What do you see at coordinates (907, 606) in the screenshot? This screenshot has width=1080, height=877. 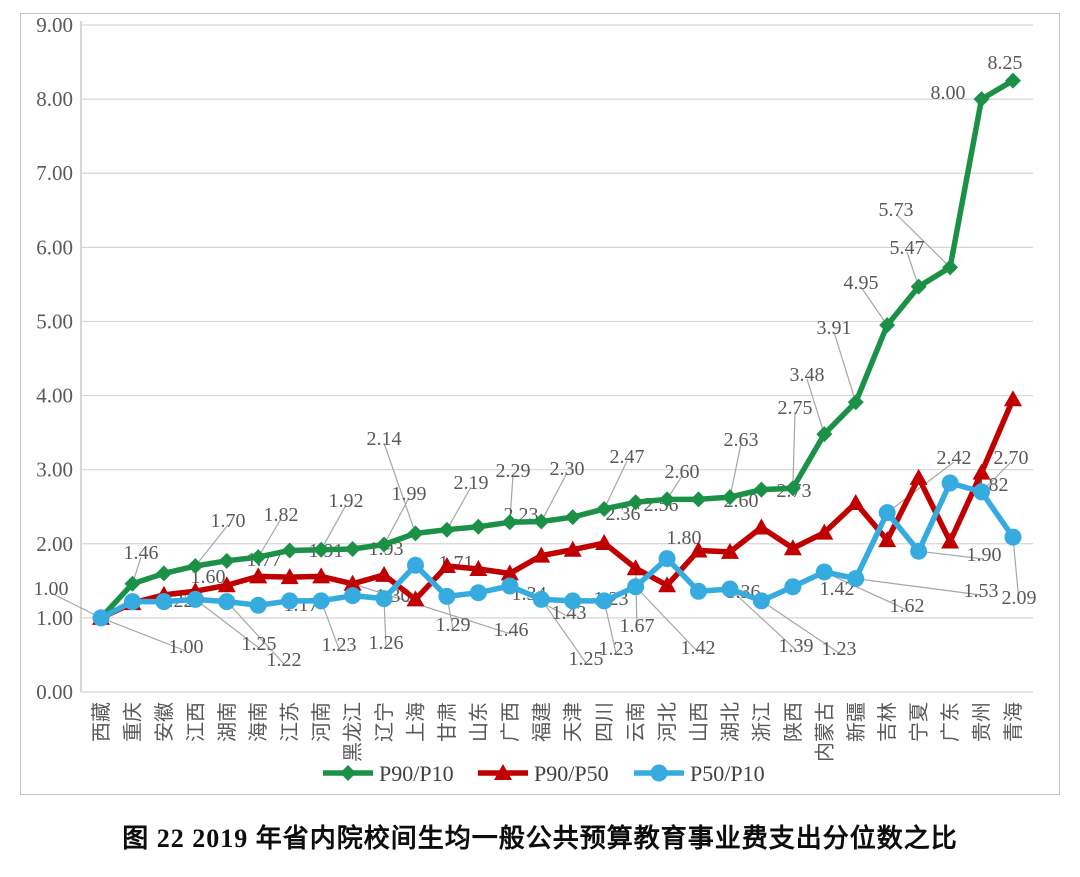 I see `data-label: 1.62` at bounding box center [907, 606].